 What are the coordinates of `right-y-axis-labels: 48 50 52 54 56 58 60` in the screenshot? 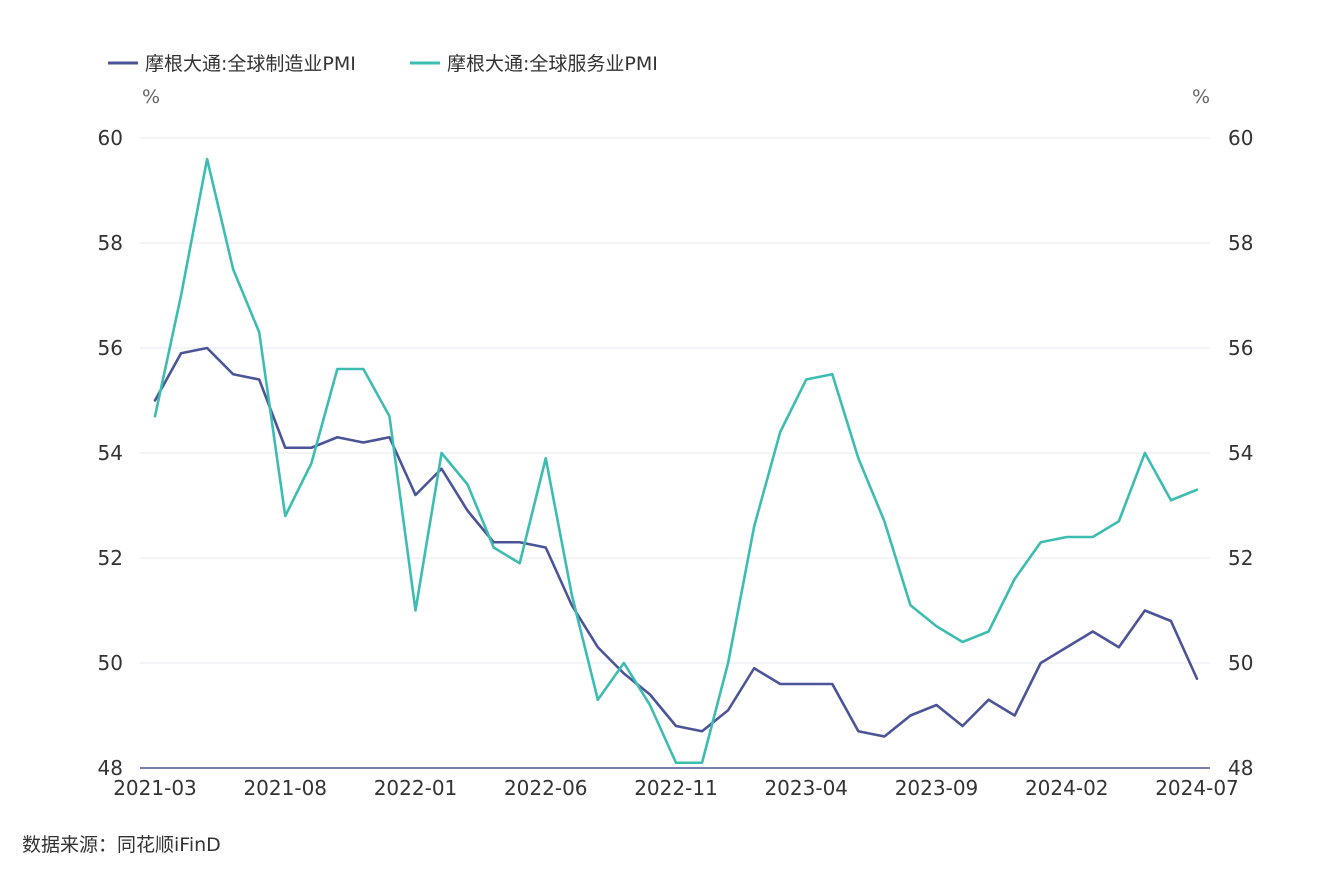 It's located at (1240, 453).